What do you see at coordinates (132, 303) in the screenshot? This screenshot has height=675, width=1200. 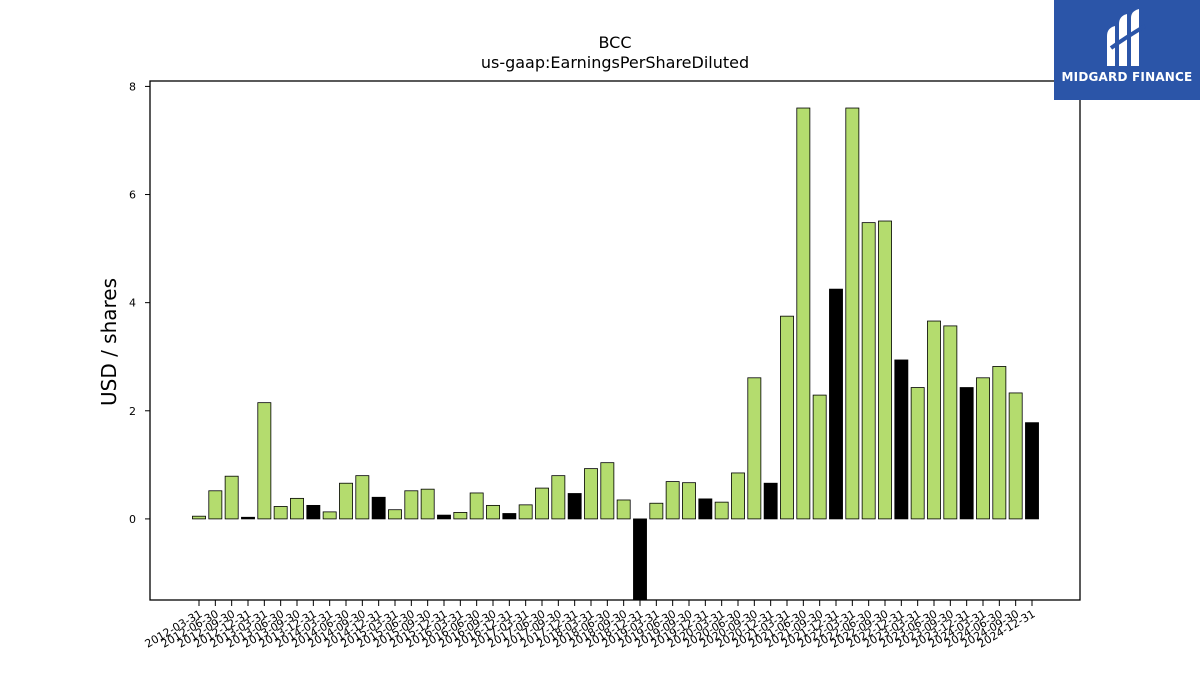 I see `y-tick-label: 4` at bounding box center [132, 303].